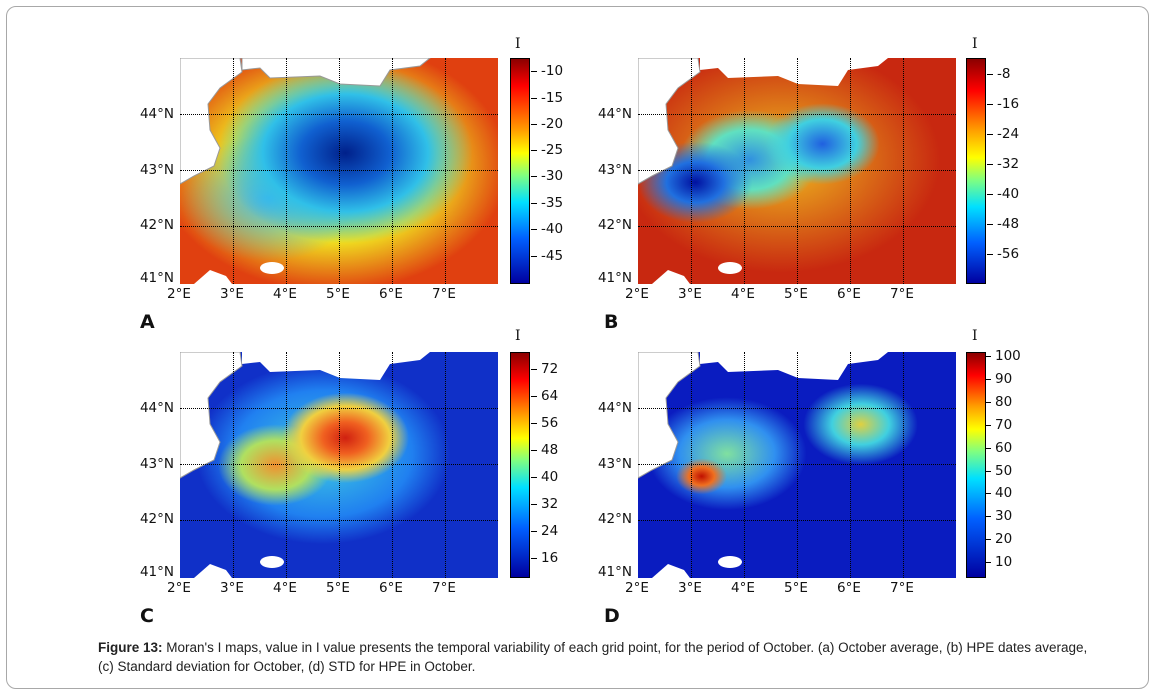 This screenshot has width=1155, height=695. Describe the element at coordinates (544, 450) in the screenshot. I see `colorbar-tick: 48` at that location.